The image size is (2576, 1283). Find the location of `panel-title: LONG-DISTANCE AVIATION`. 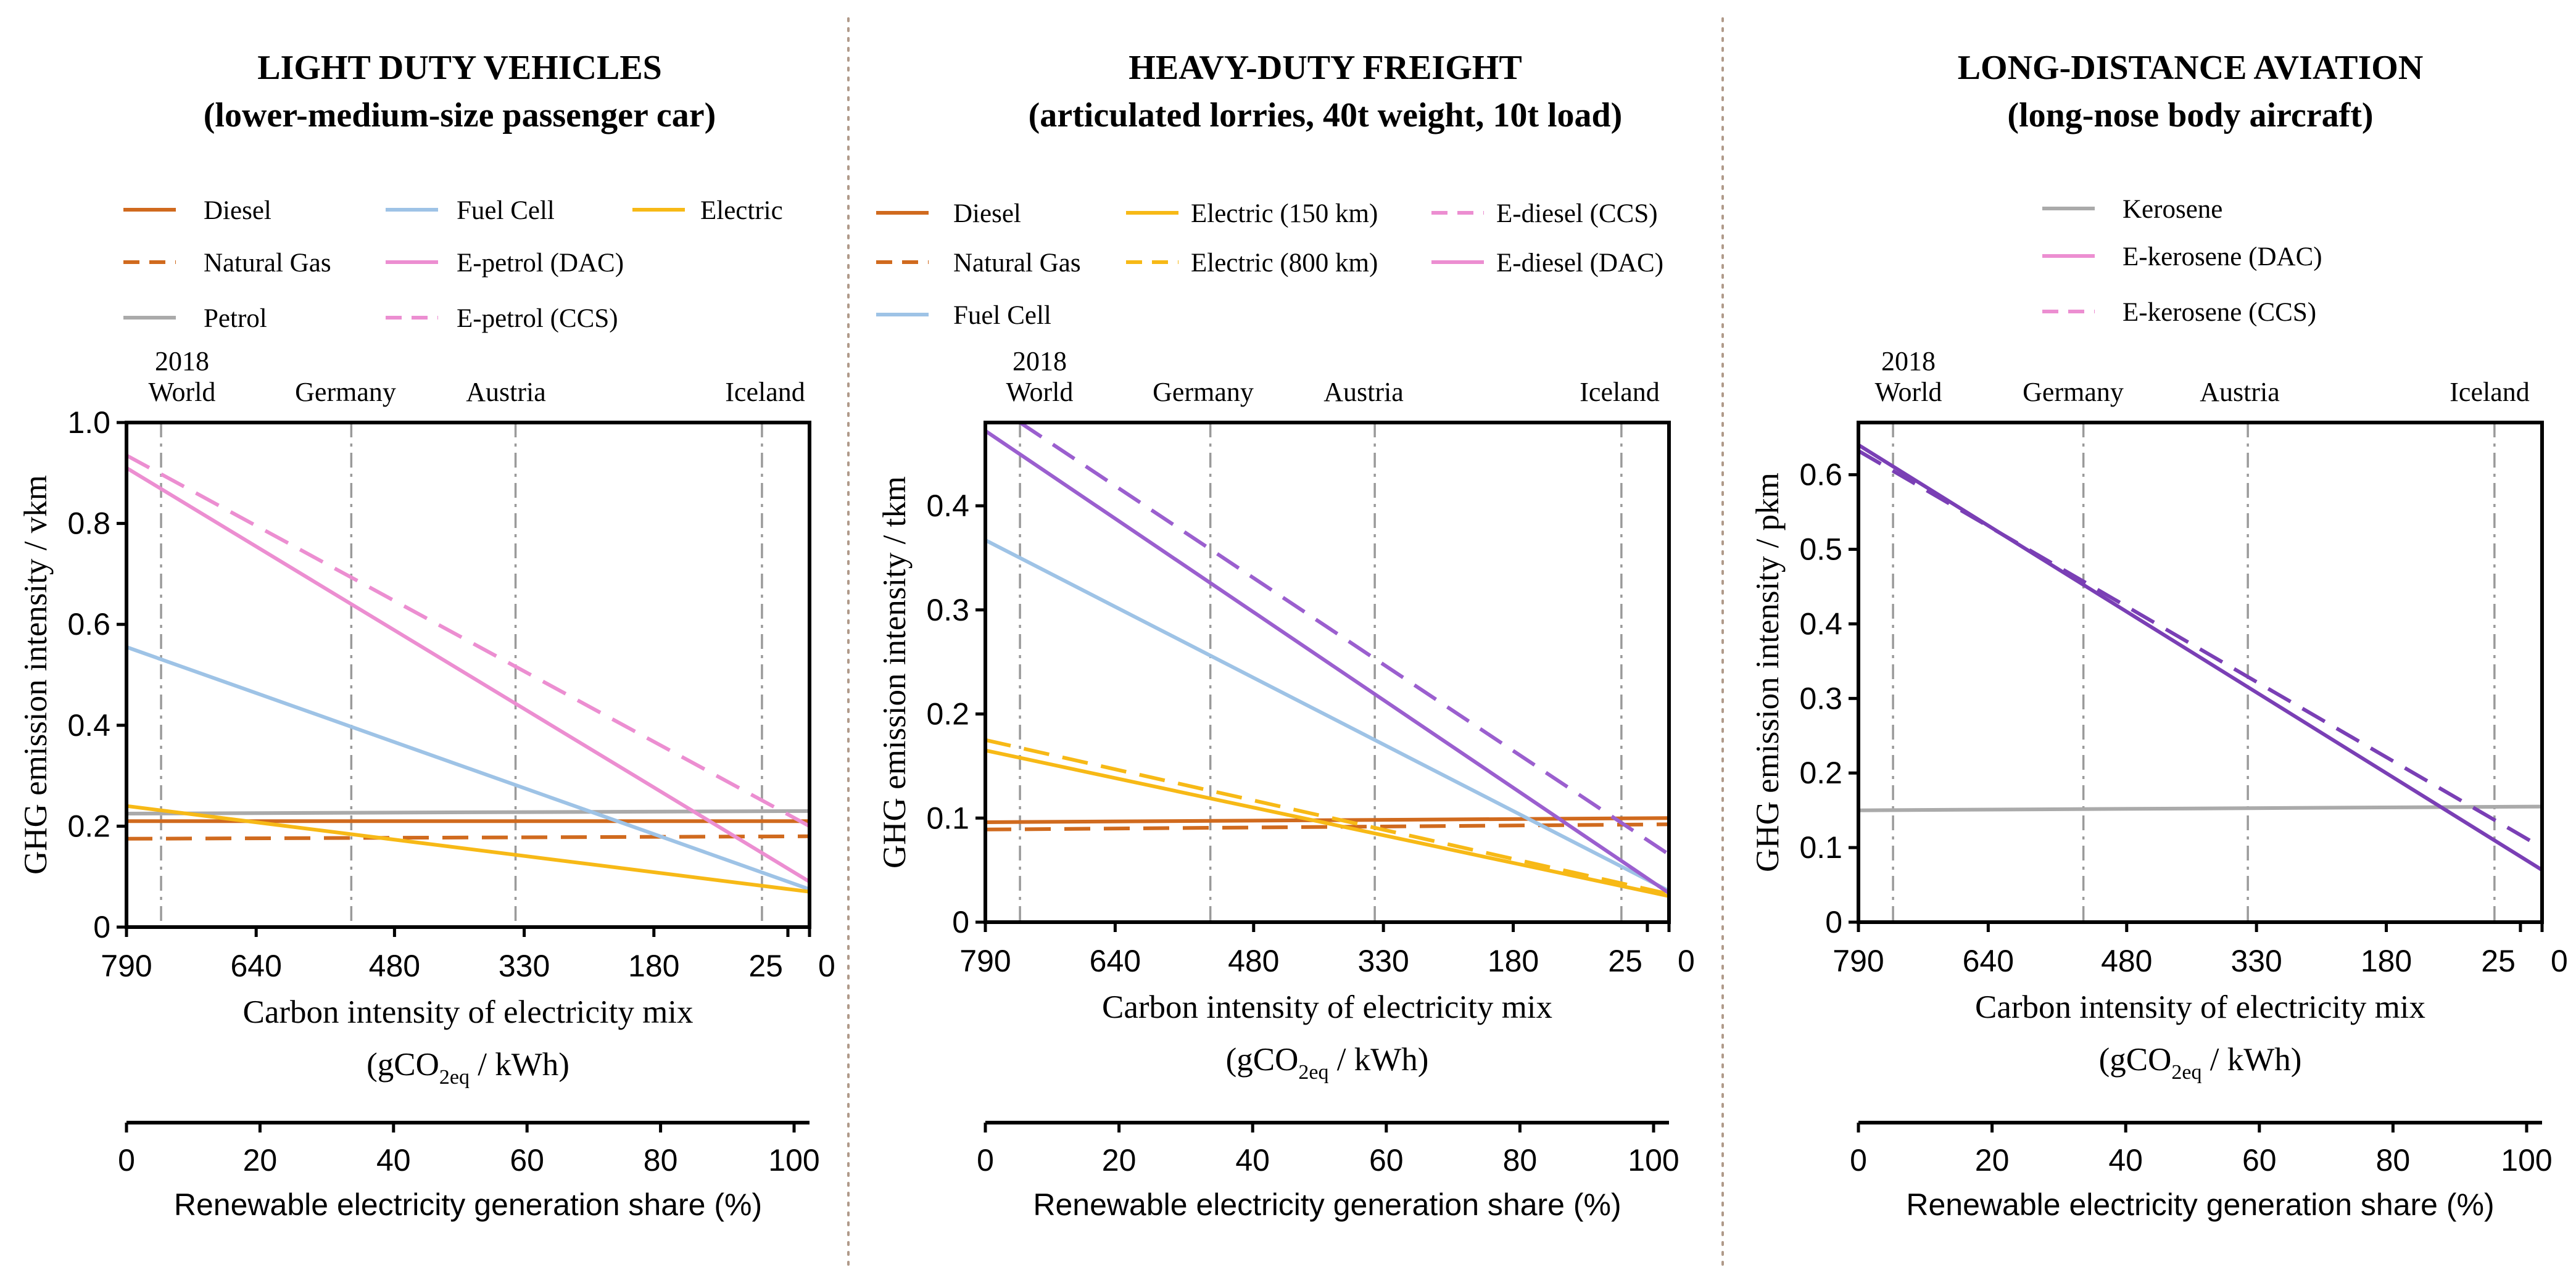

panel-title: LONG-DISTANCE AVIATION is located at coordinates (2191, 68).